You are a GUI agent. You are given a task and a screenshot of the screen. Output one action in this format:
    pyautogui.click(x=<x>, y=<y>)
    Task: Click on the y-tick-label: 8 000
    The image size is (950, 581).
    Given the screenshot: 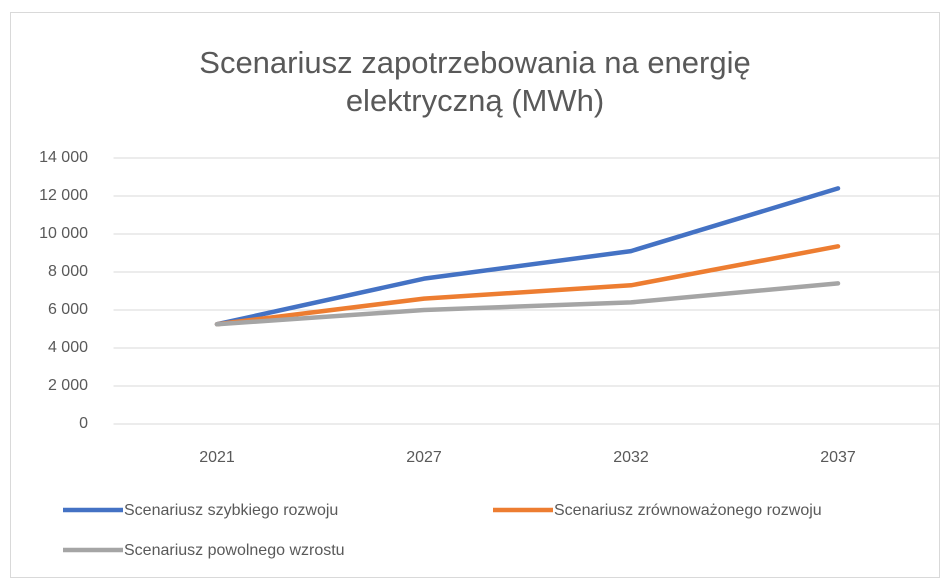 What is the action you would take?
    pyautogui.click(x=68, y=271)
    